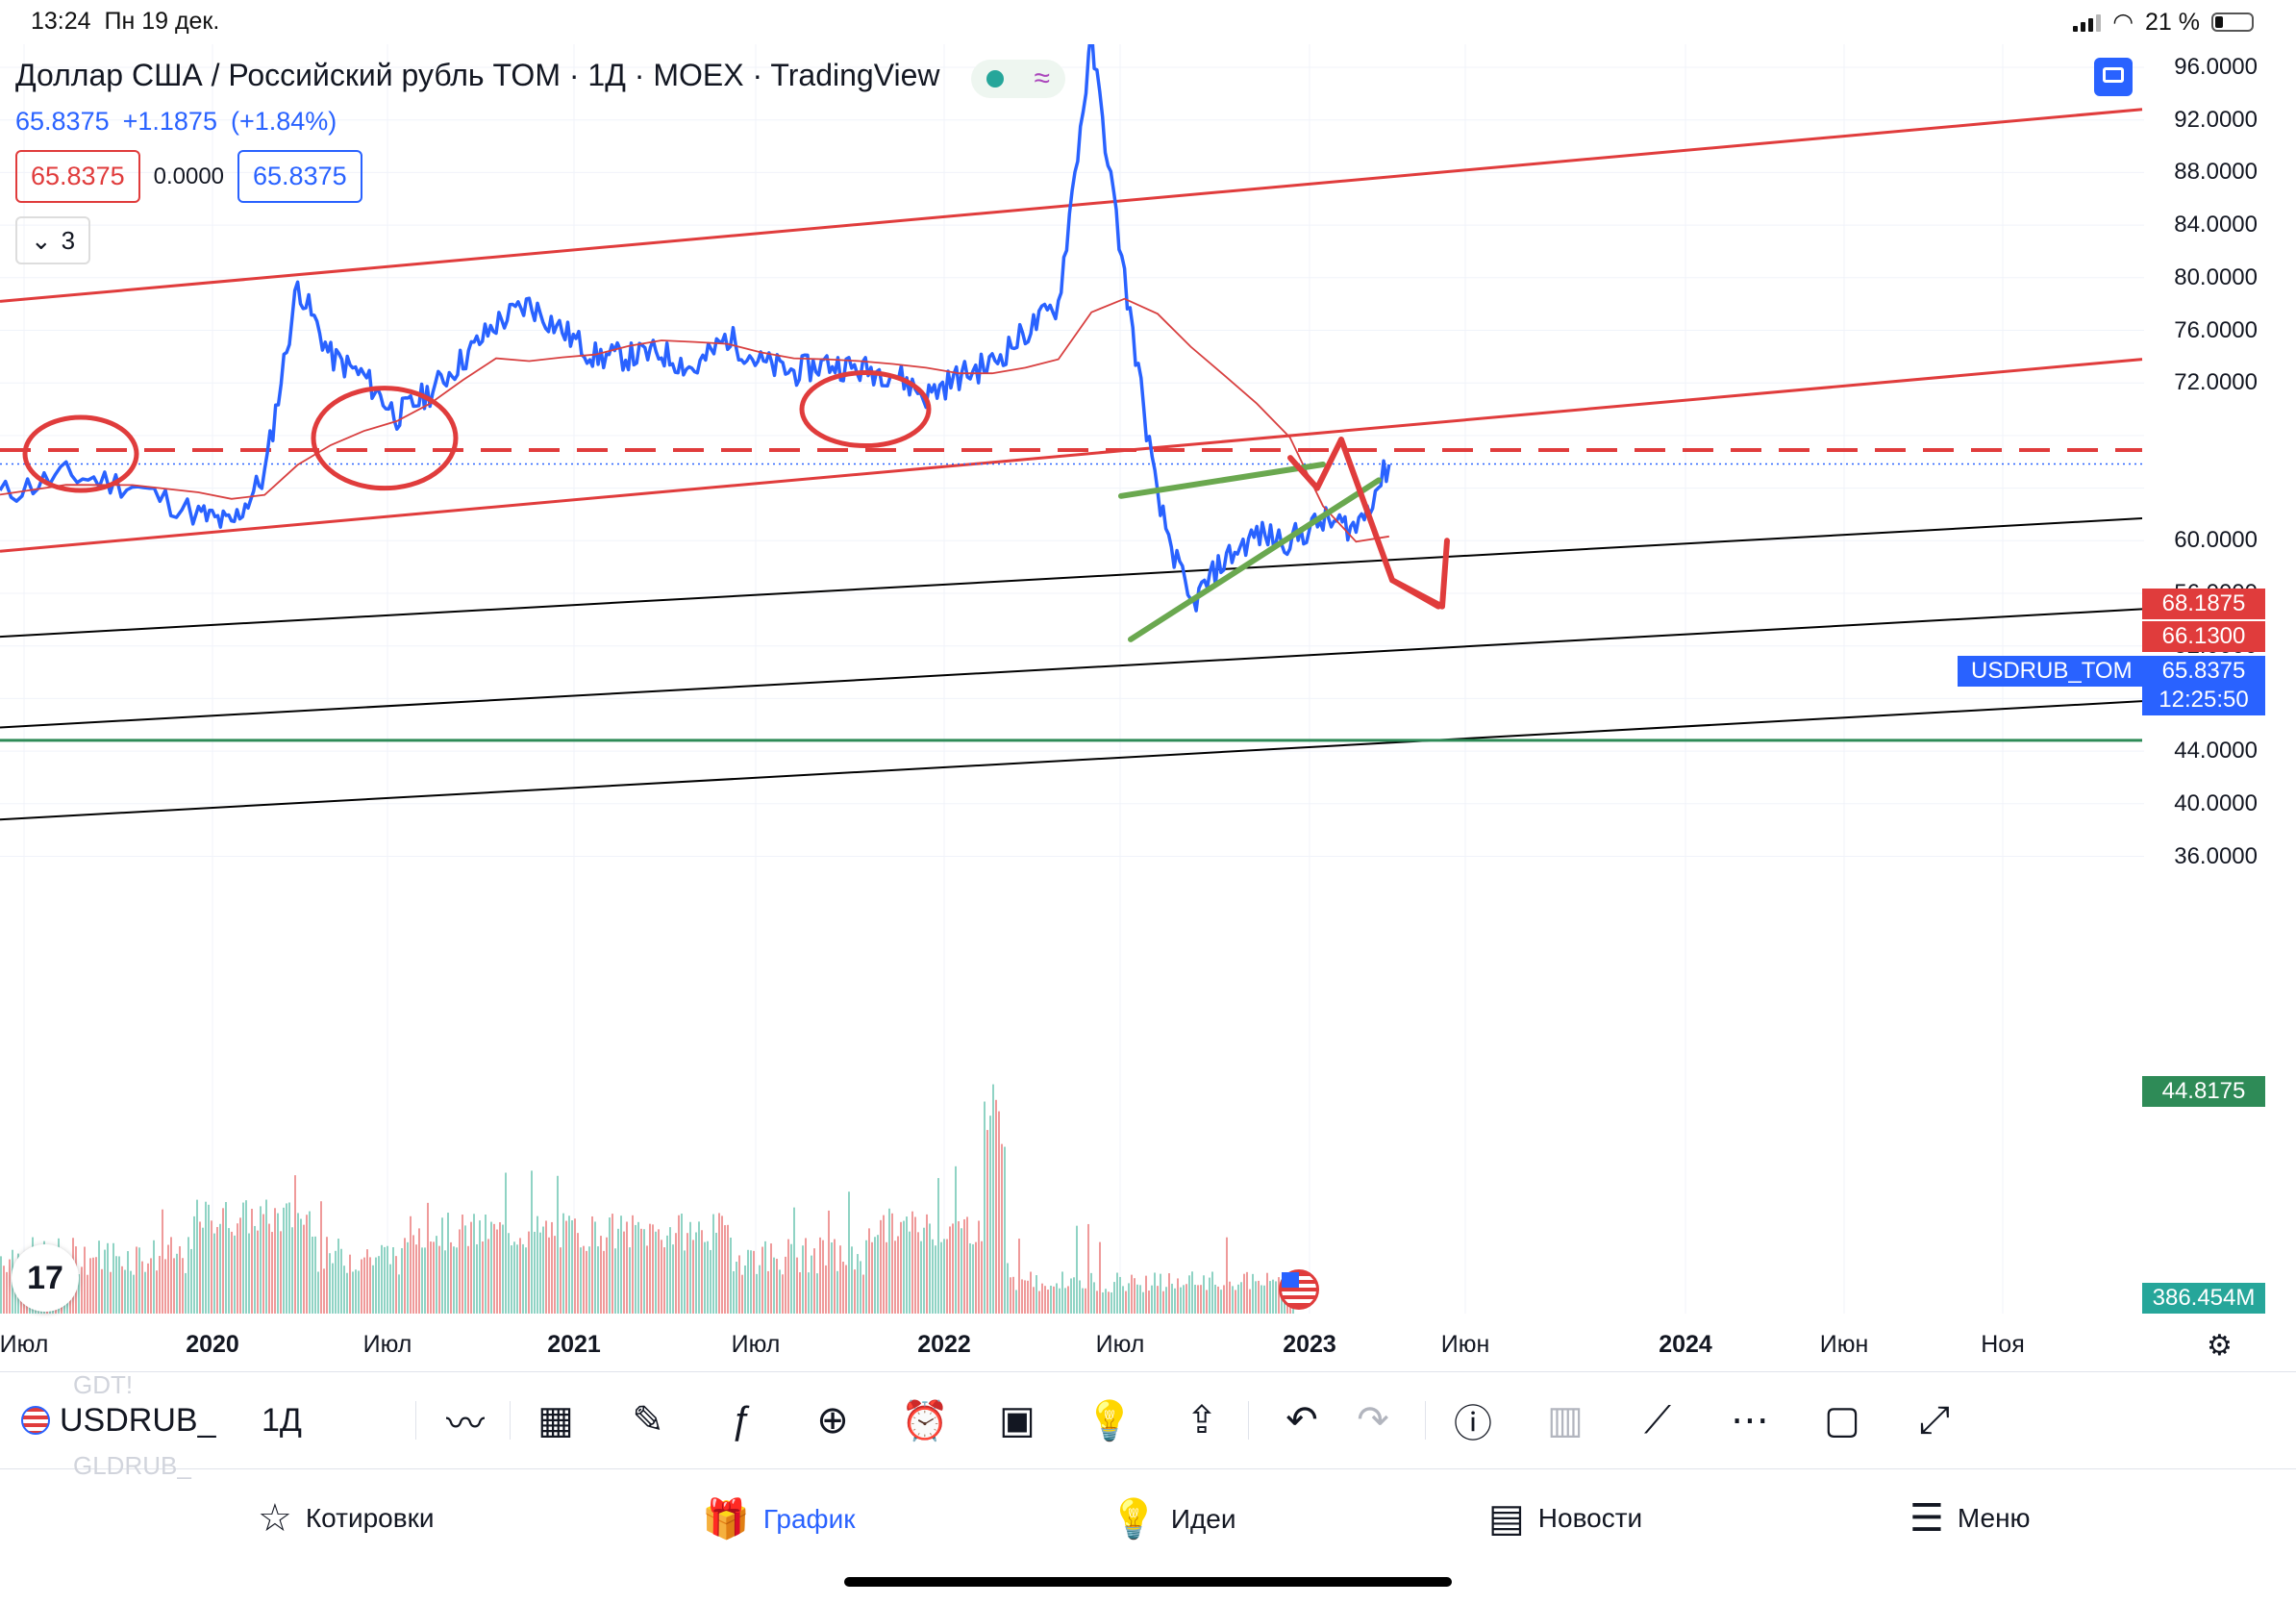 The width and height of the screenshot is (2296, 1604). I want to click on nav-menu: ☰ Меню, so click(1970, 1518).